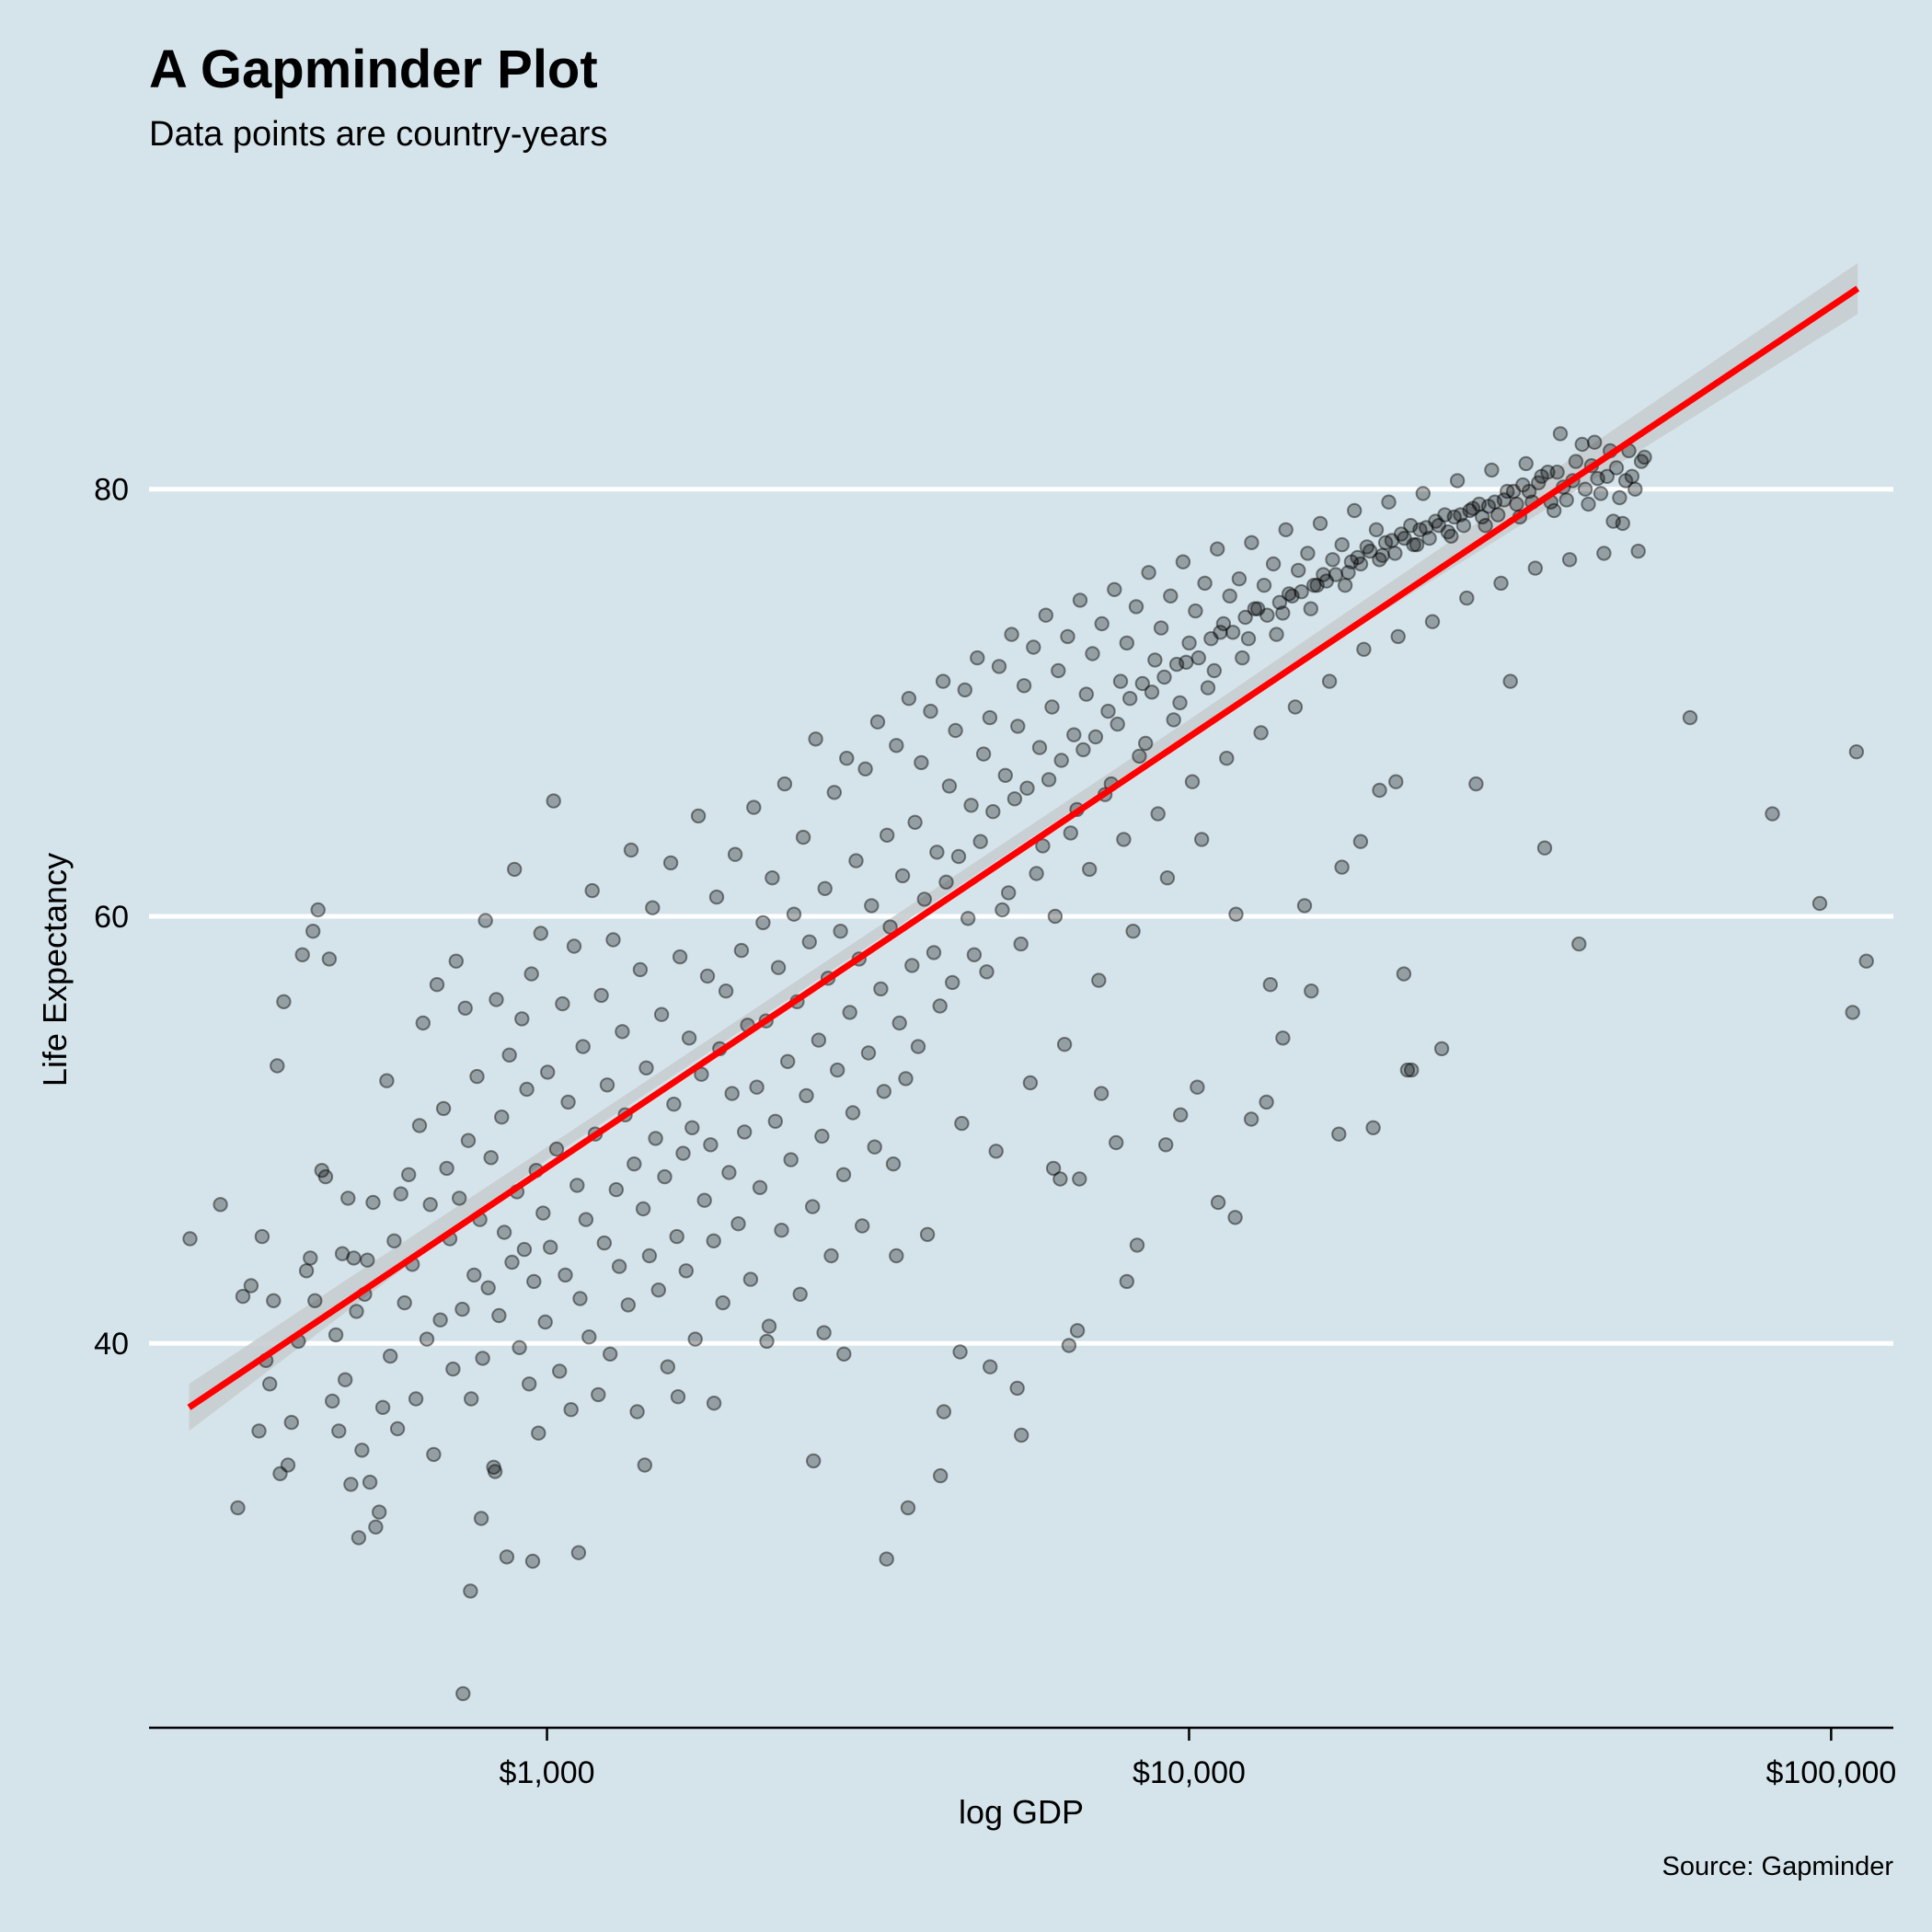  What do you see at coordinates (1830, 1772) in the screenshot?
I see `x-tick-label: $100,000` at bounding box center [1830, 1772].